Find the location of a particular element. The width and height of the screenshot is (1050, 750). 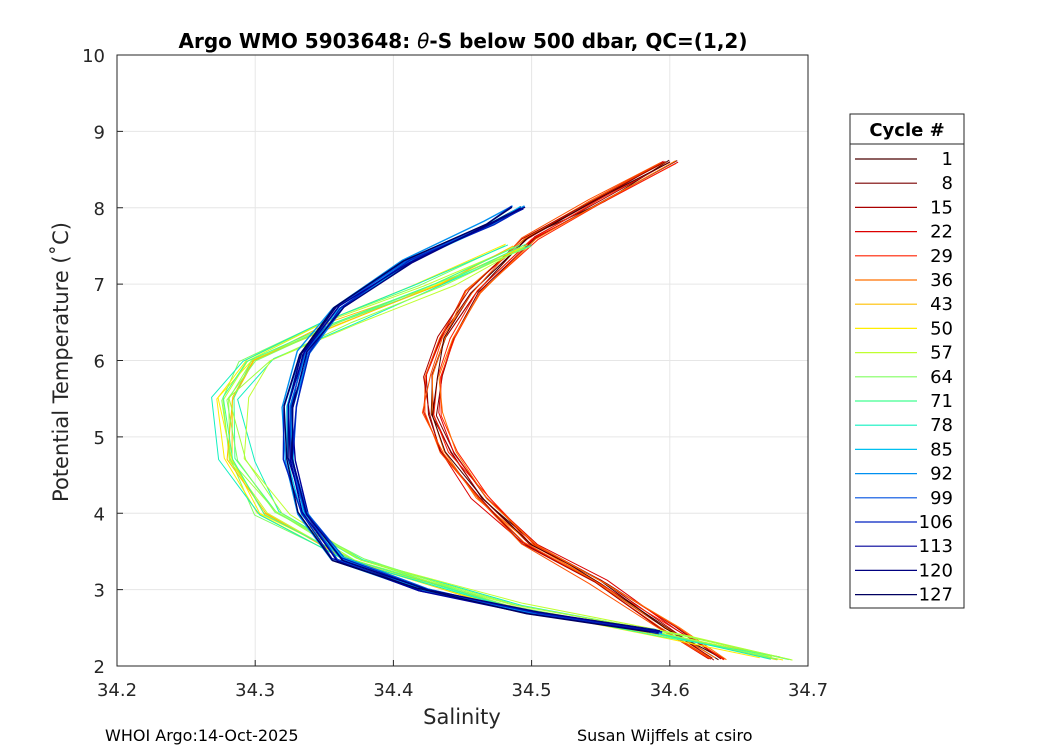

y-tick-label: 2 is located at coordinates (99, 667).